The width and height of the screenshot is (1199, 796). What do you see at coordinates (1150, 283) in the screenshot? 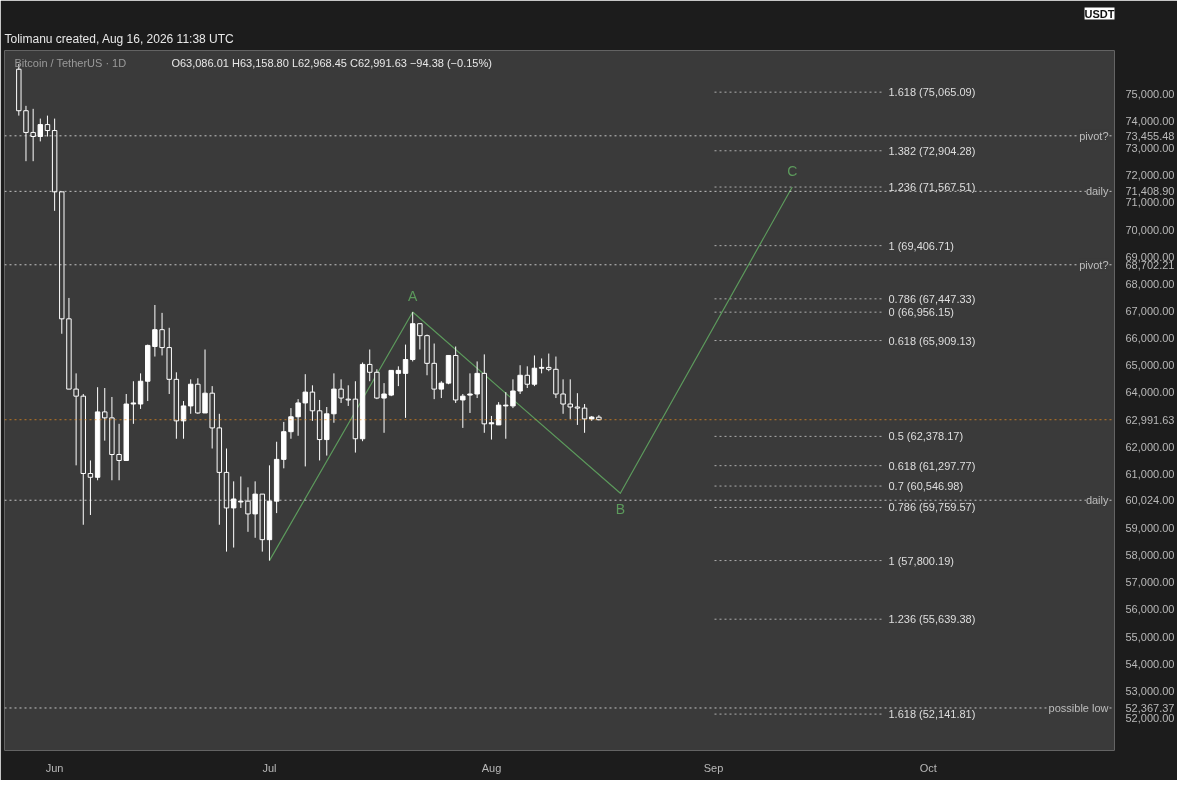
I see `y-tick-label: 68,000.00` at bounding box center [1150, 283].